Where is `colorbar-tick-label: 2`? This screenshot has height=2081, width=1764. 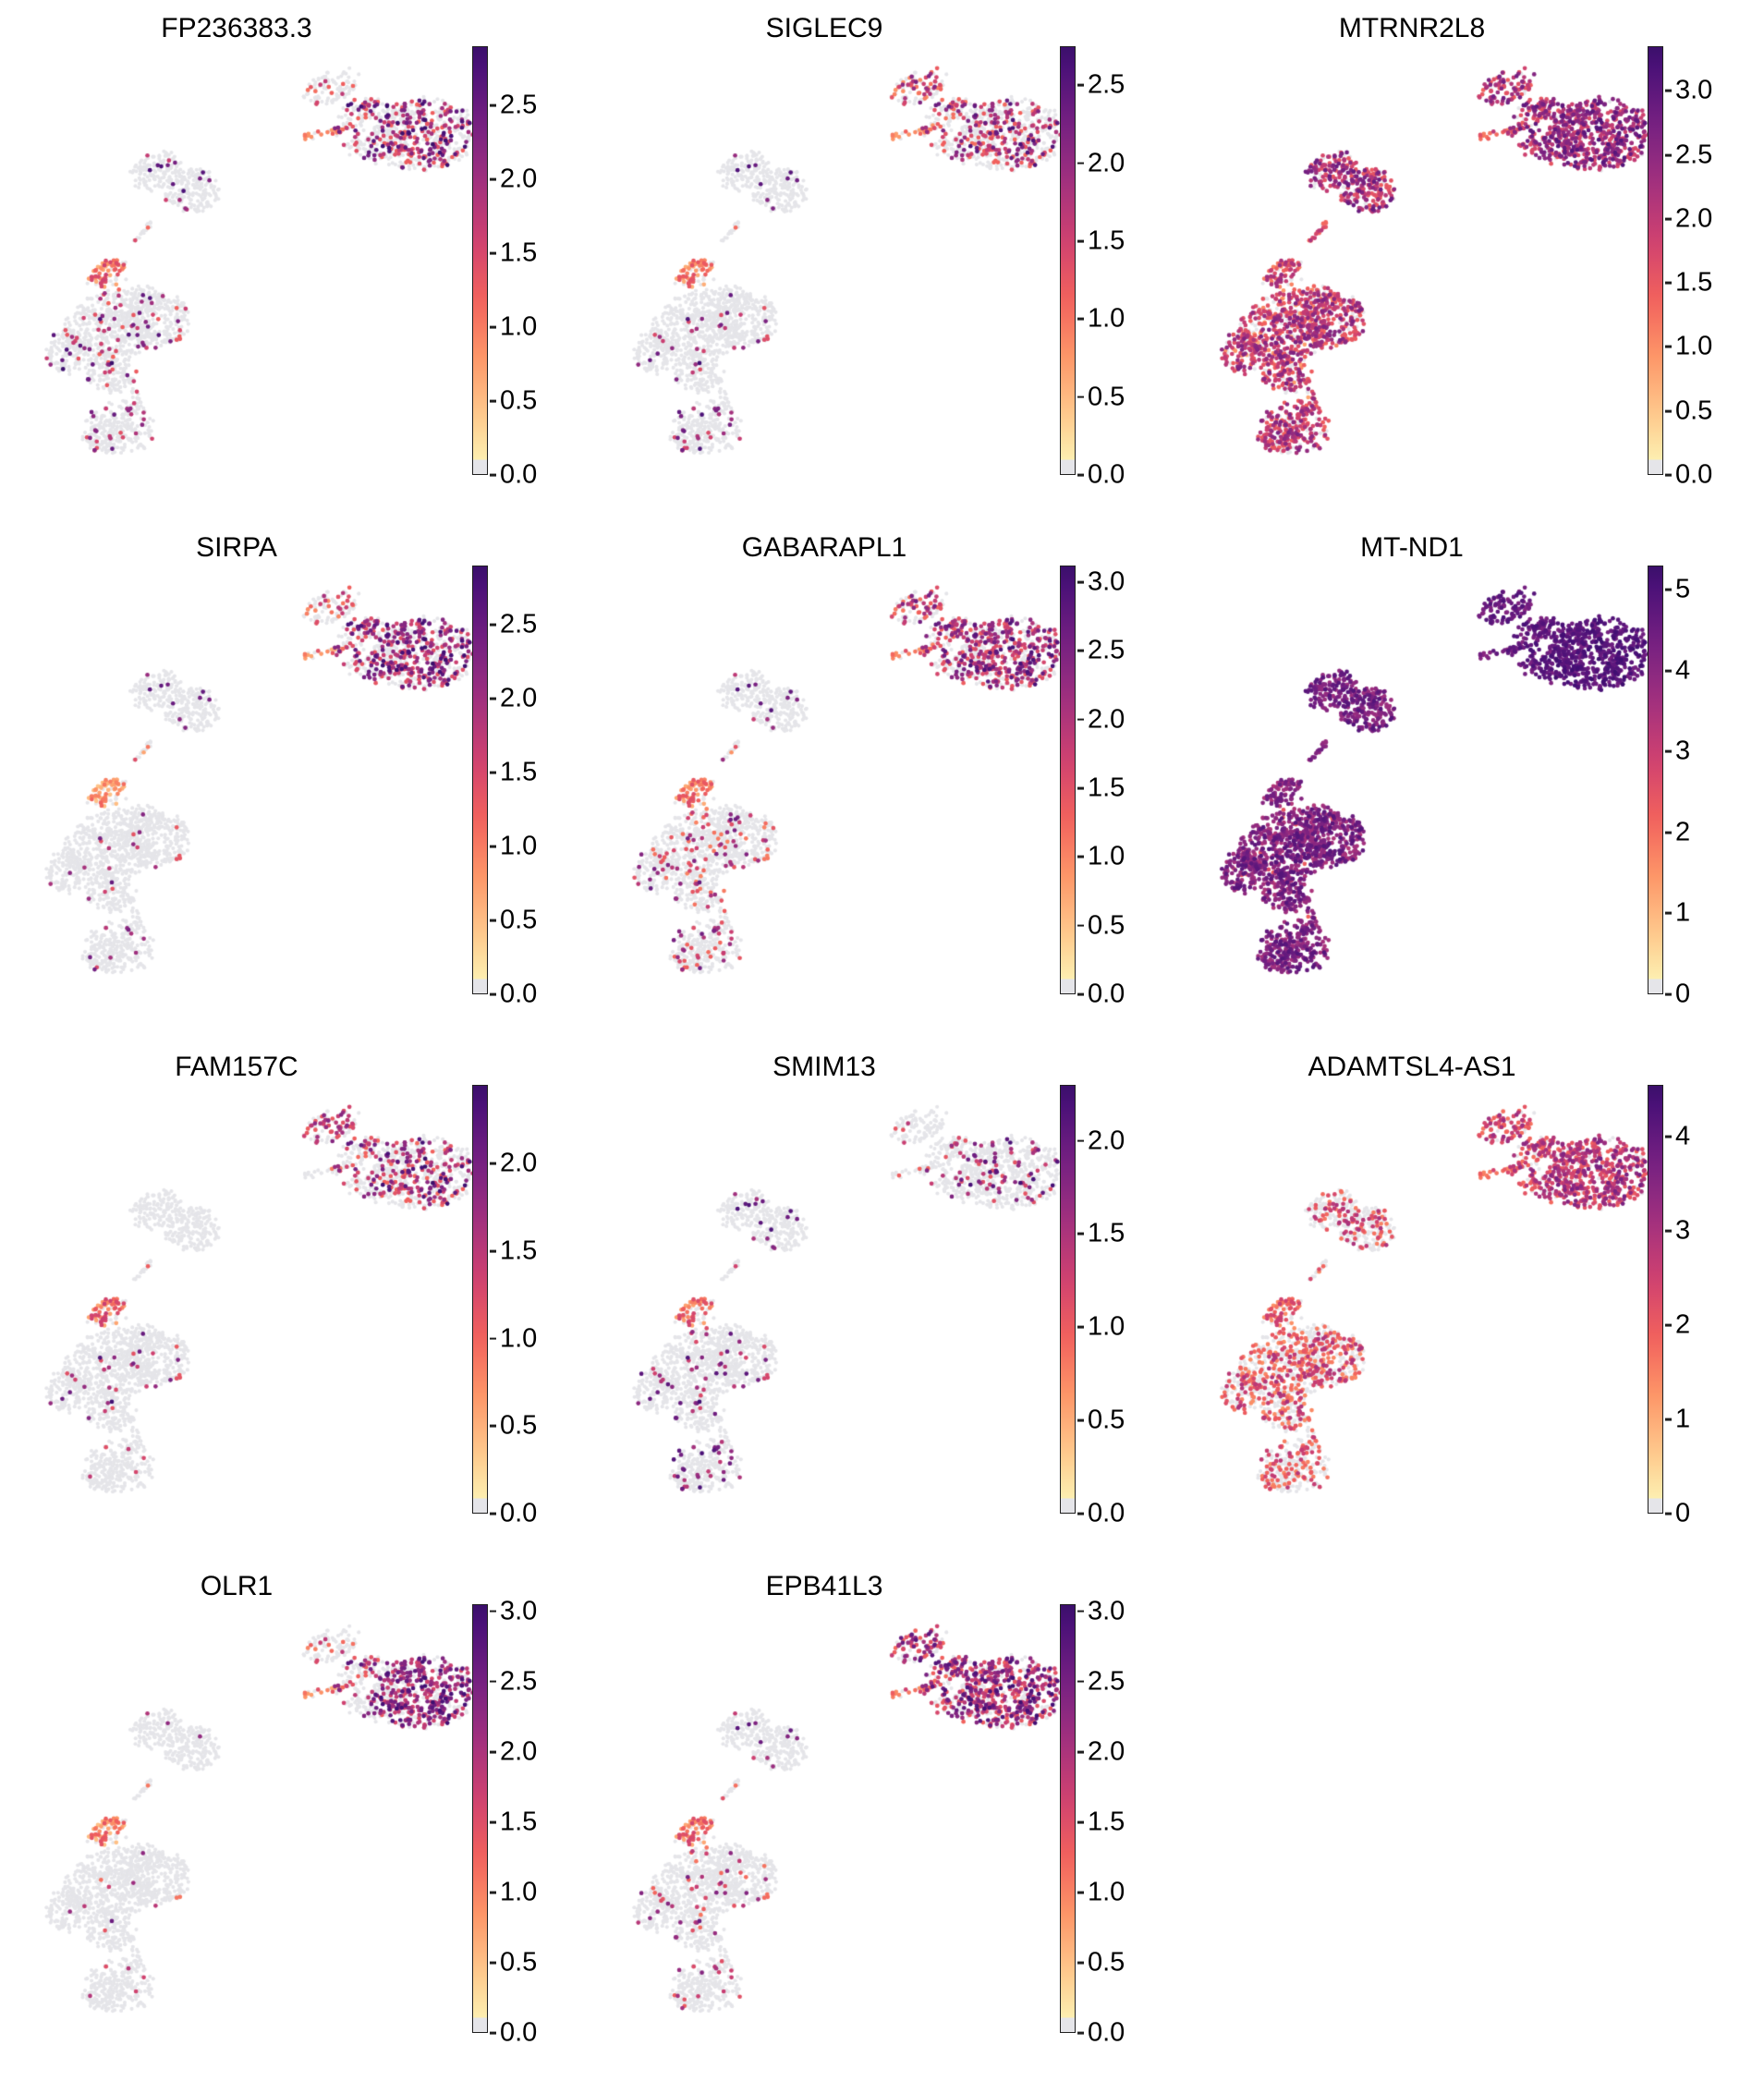 colorbar-tick-label: 2 is located at coordinates (1683, 1324).